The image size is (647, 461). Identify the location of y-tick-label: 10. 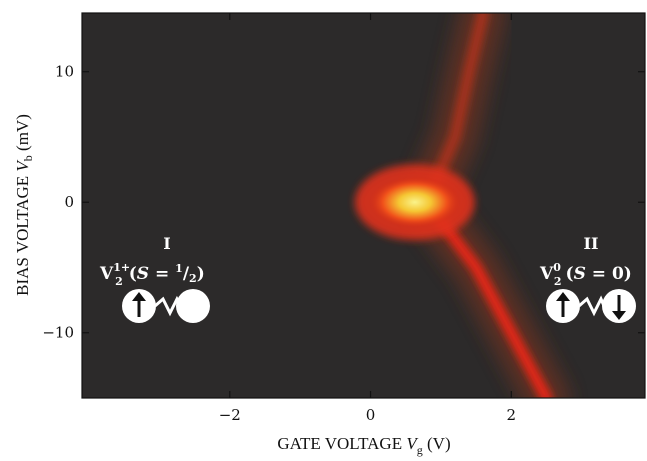
(64, 72).